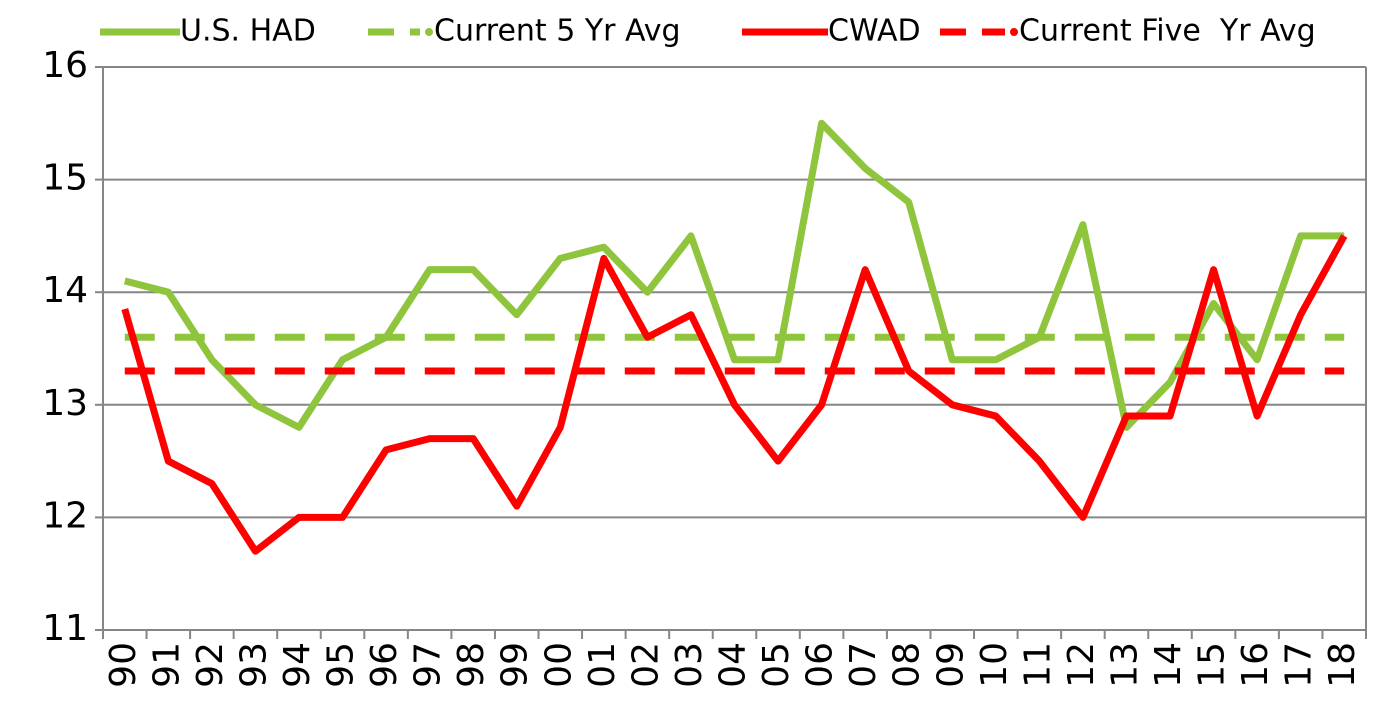 The height and width of the screenshot is (703, 1374). What do you see at coordinates (210, 665) in the screenshot?
I see `x-tick-label: 92` at bounding box center [210, 665].